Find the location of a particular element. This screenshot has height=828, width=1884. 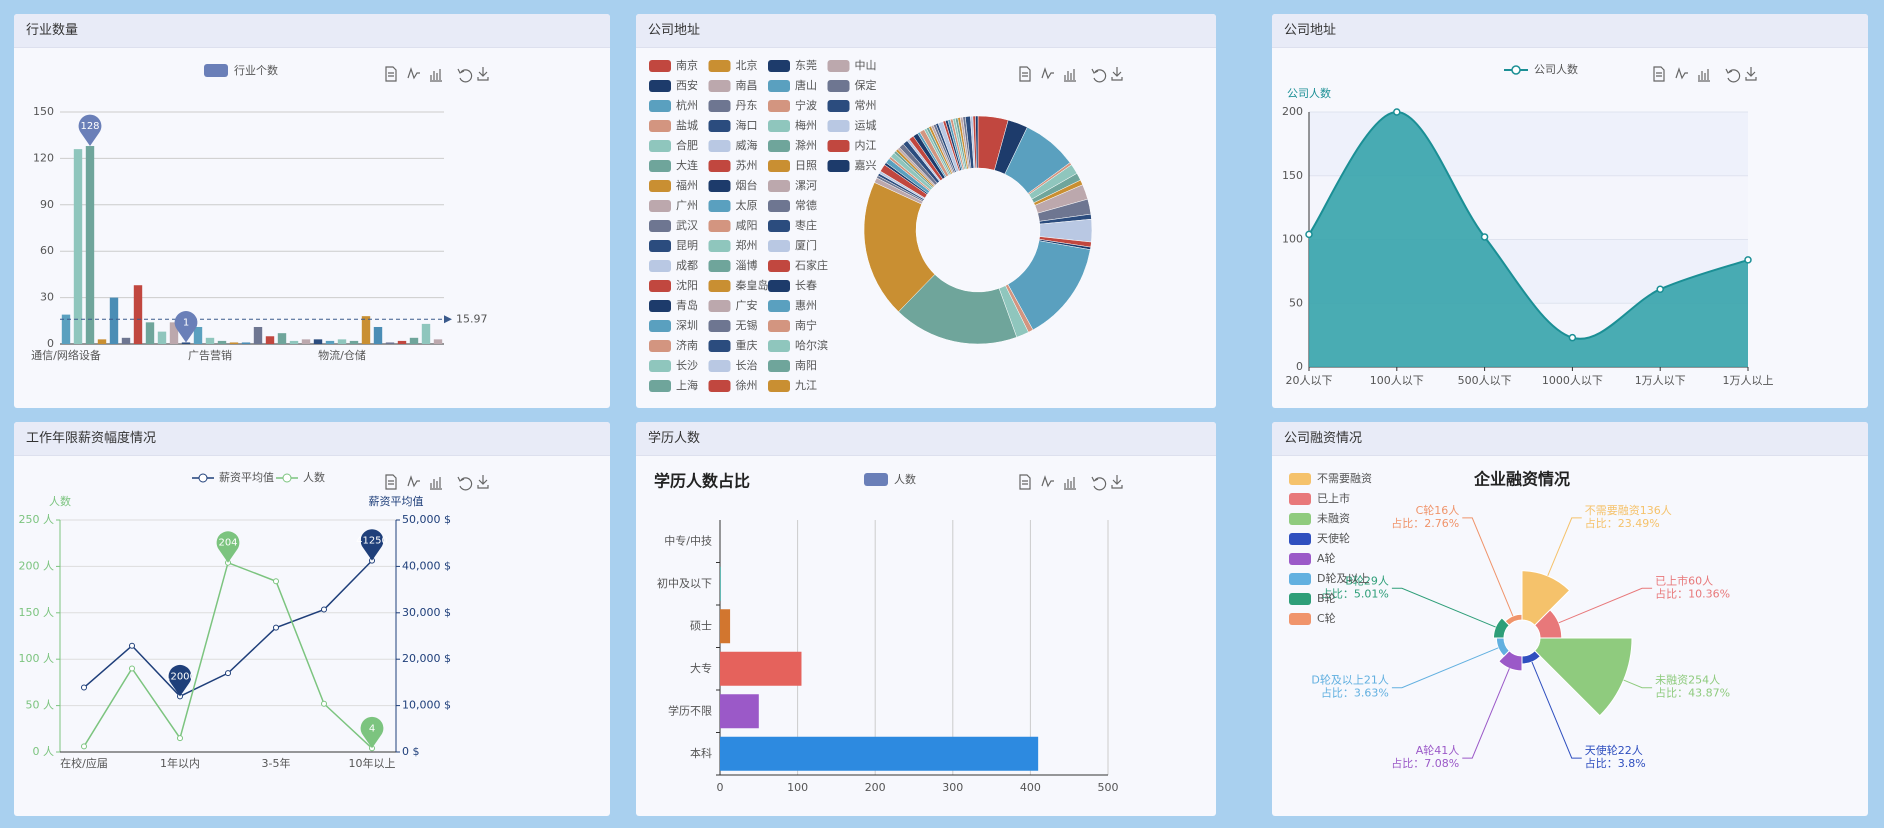

legend-label: 天使轮 is located at coordinates (1333, 538).